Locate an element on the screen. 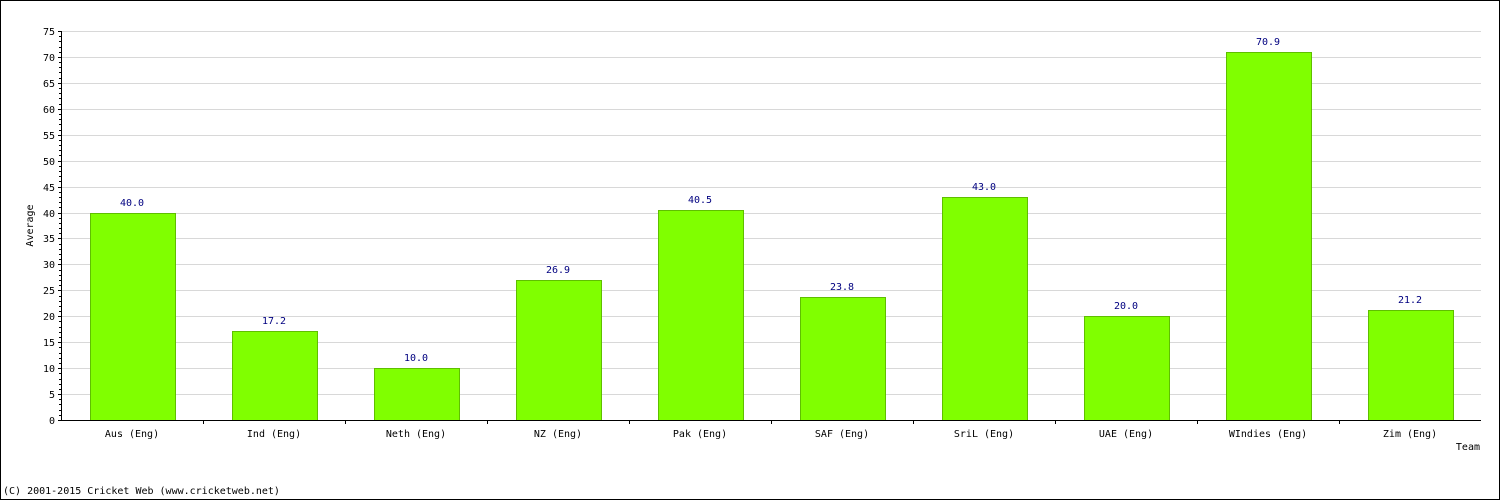 The width and height of the screenshot is (1500, 500). x-tick-label: Pak (Eng) is located at coordinates (700, 434).